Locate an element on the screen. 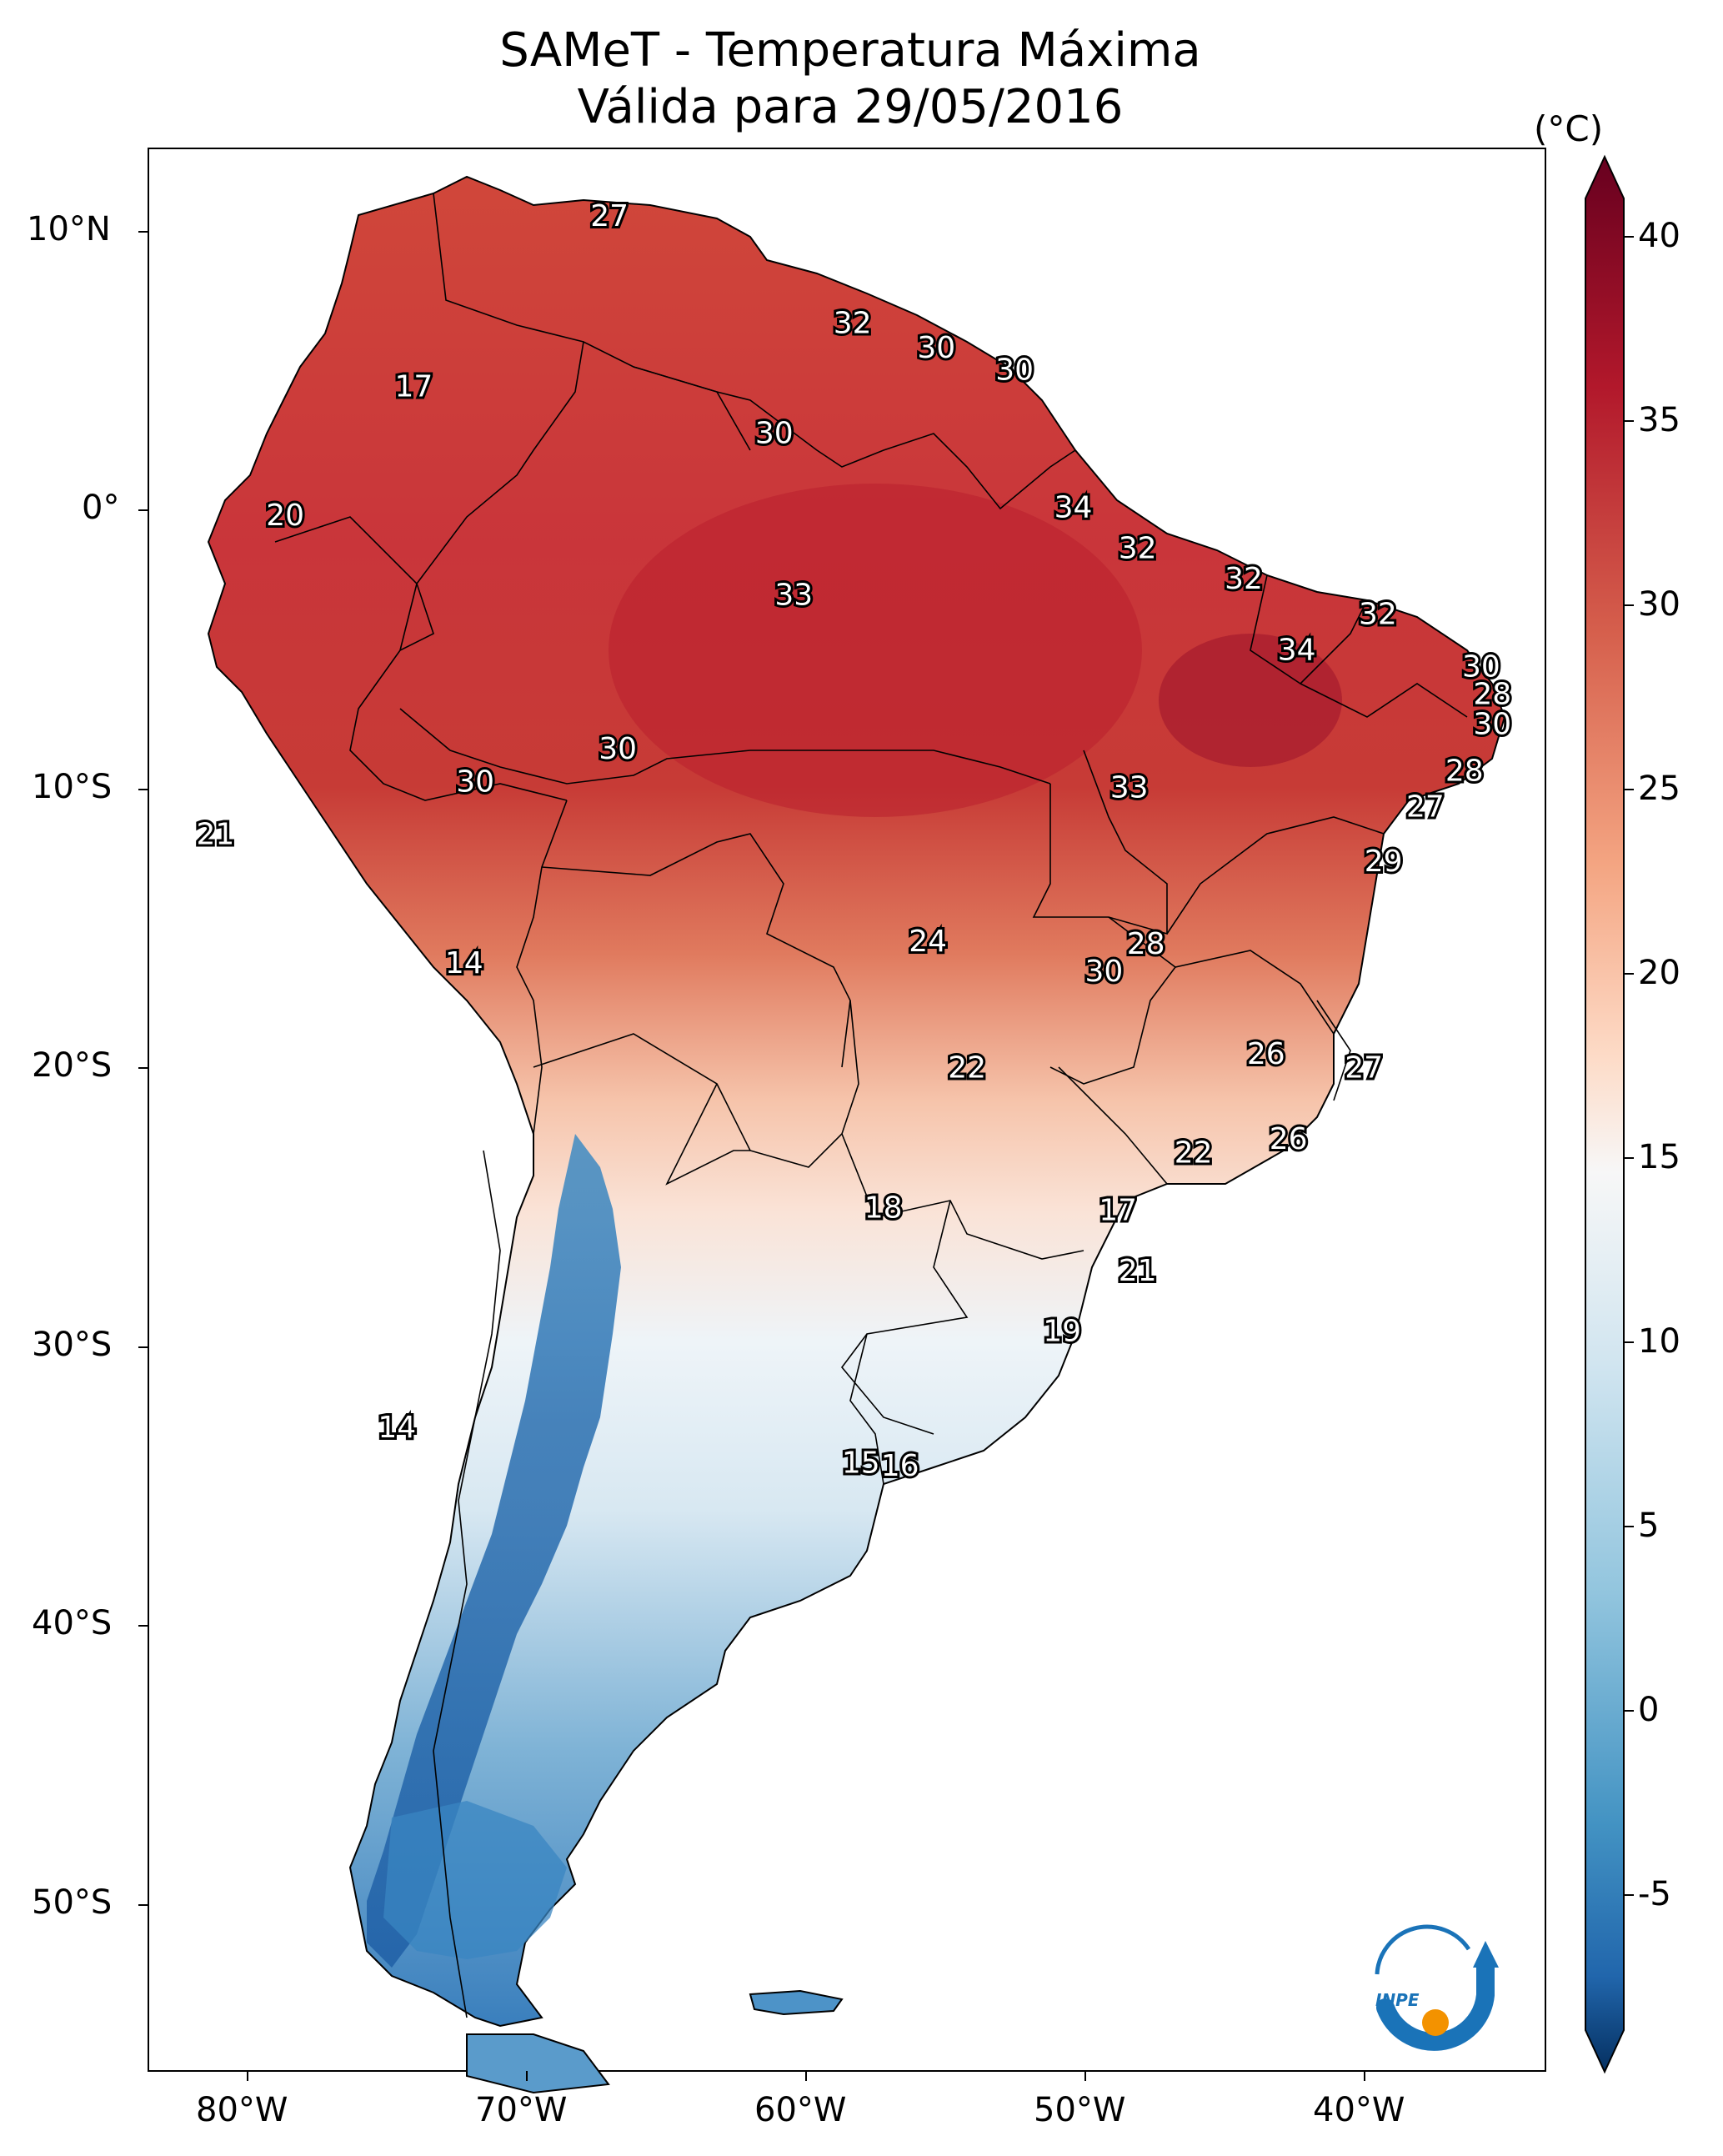 This screenshot has width=1723, height=2156. y-tick-label: 0° is located at coordinates (101, 508).